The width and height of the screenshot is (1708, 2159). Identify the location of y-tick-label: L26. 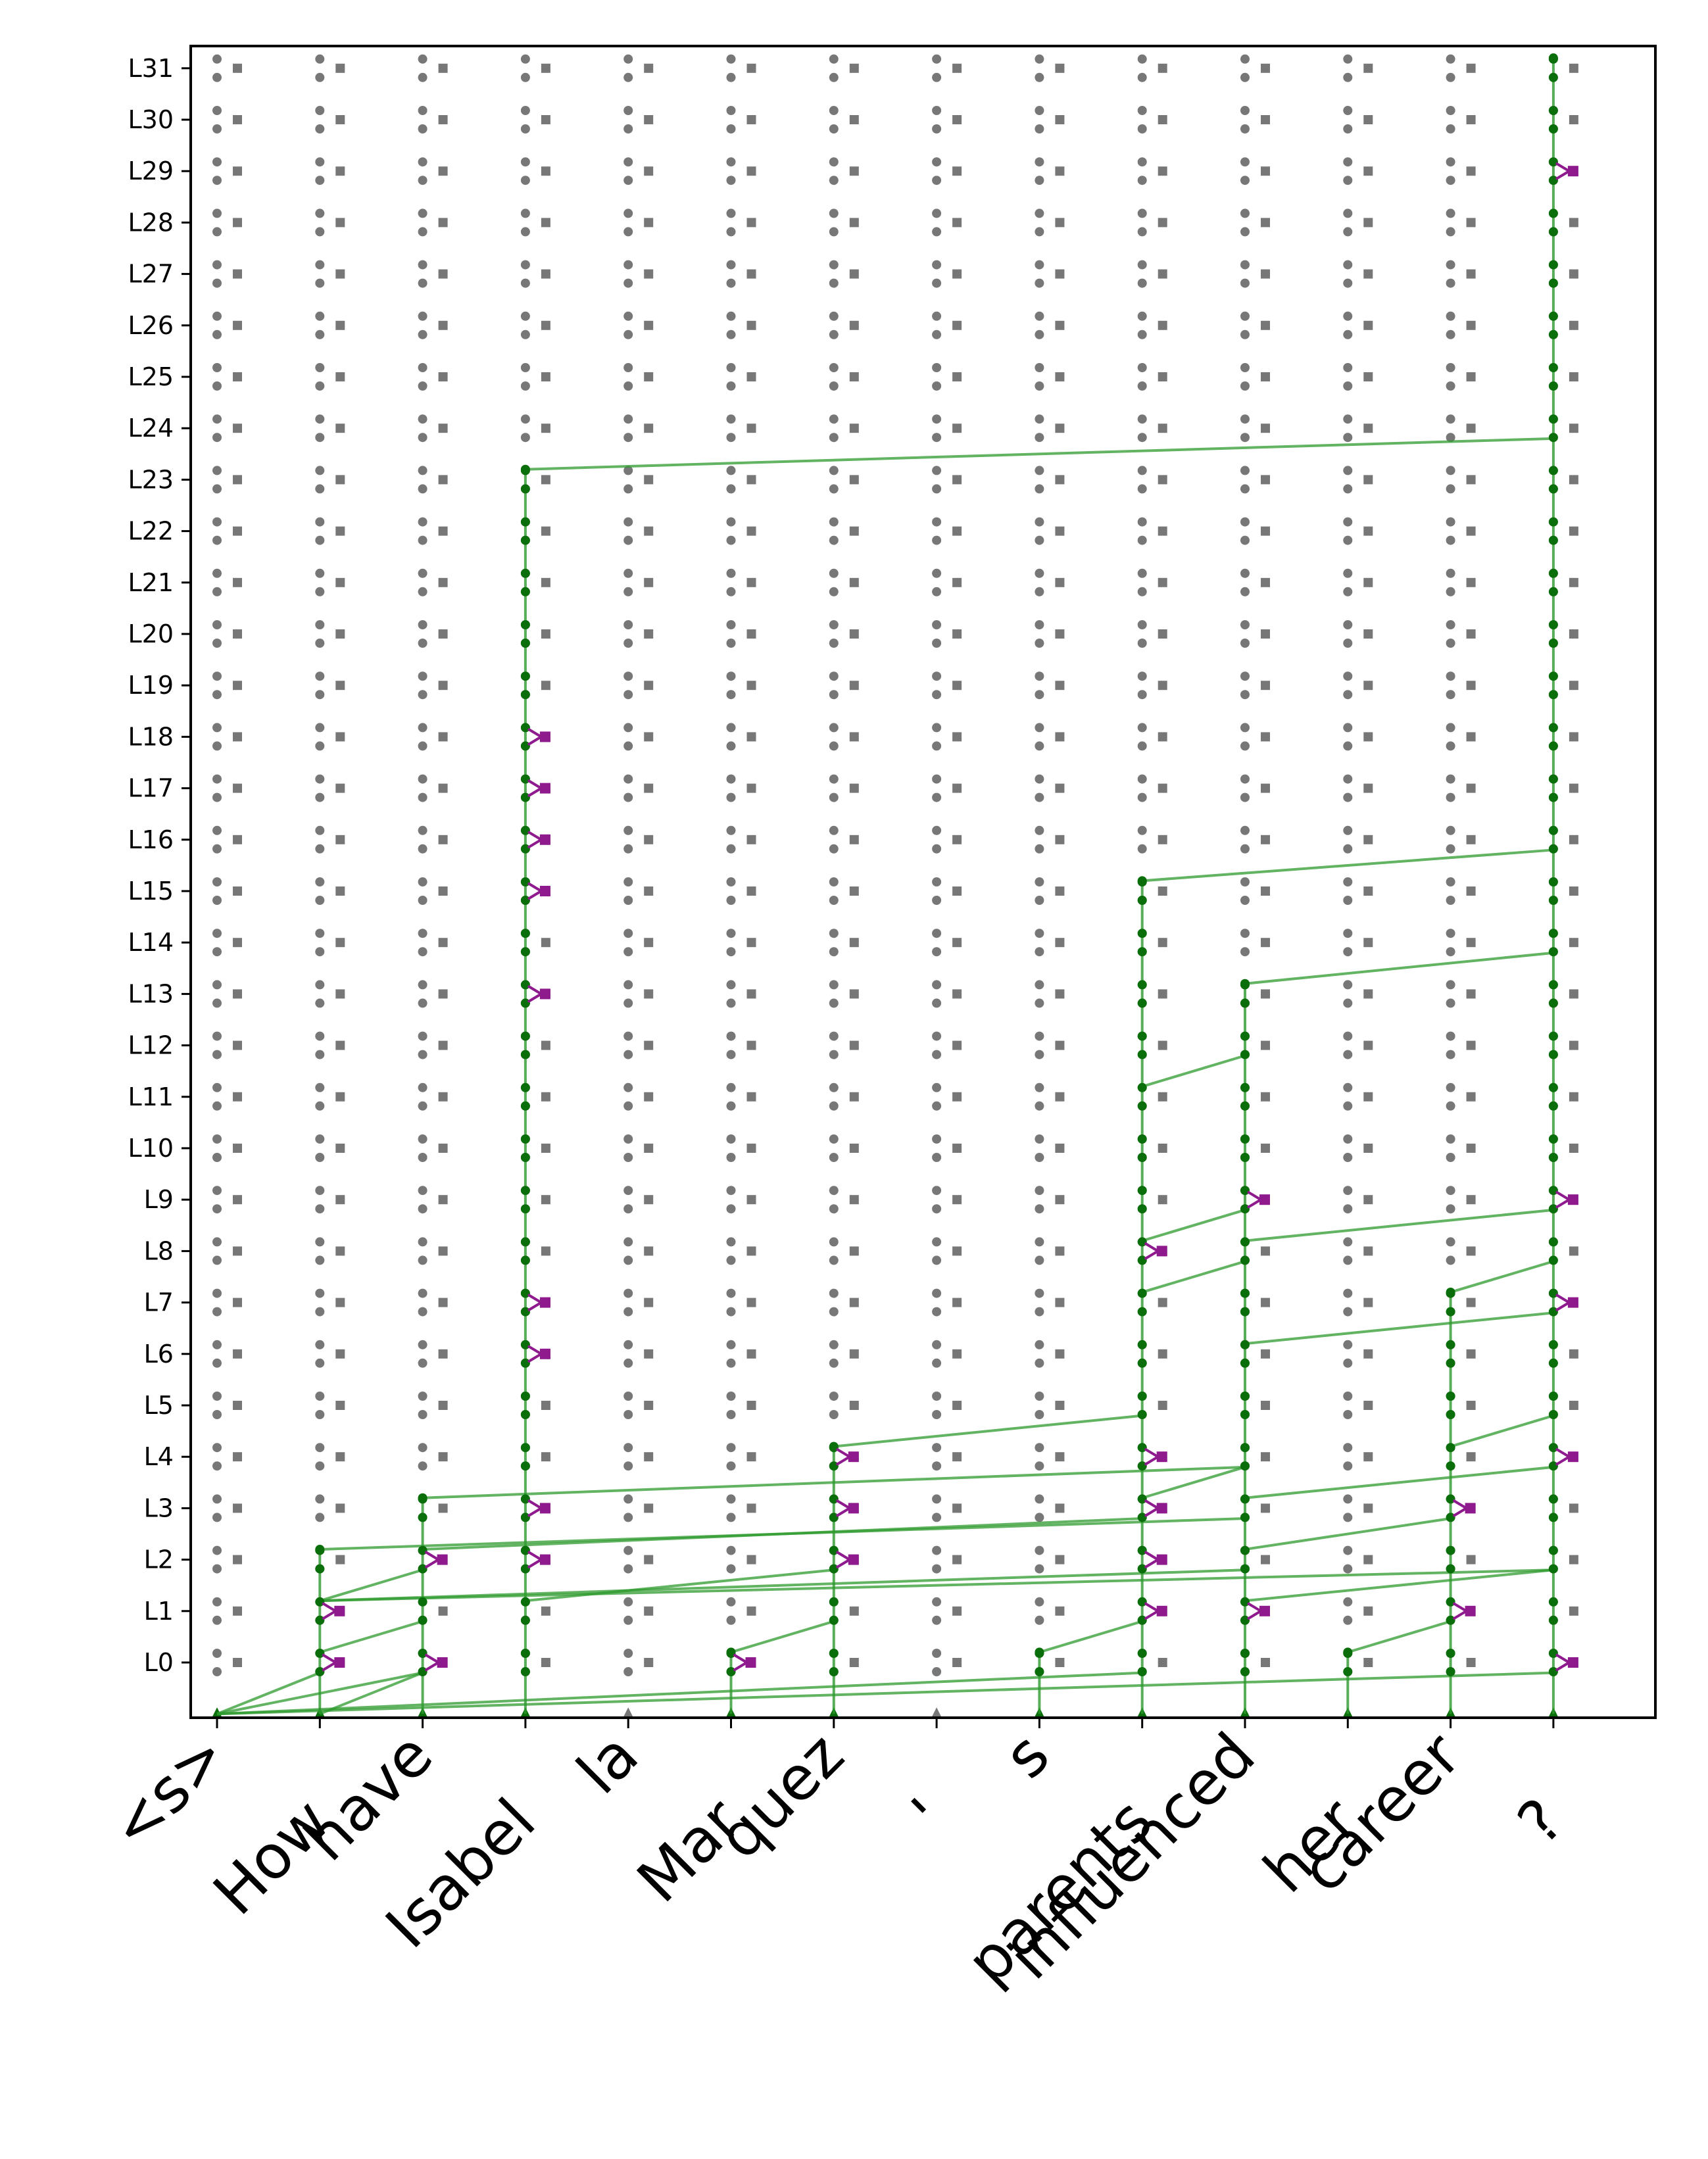
(151, 325).